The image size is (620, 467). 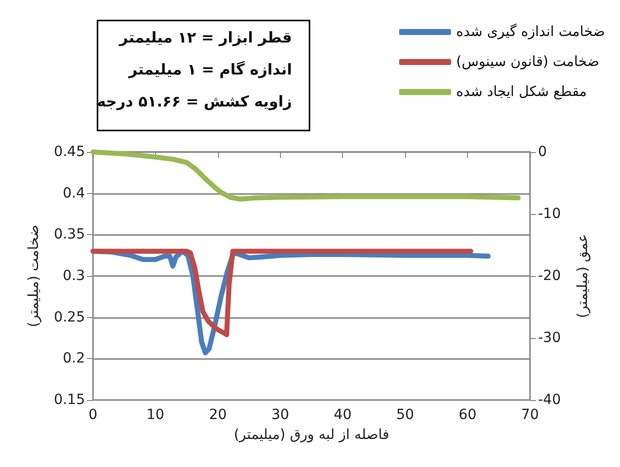 I want to click on y-axis-title: ضخامت (میلیمتر), so click(x=34, y=276).